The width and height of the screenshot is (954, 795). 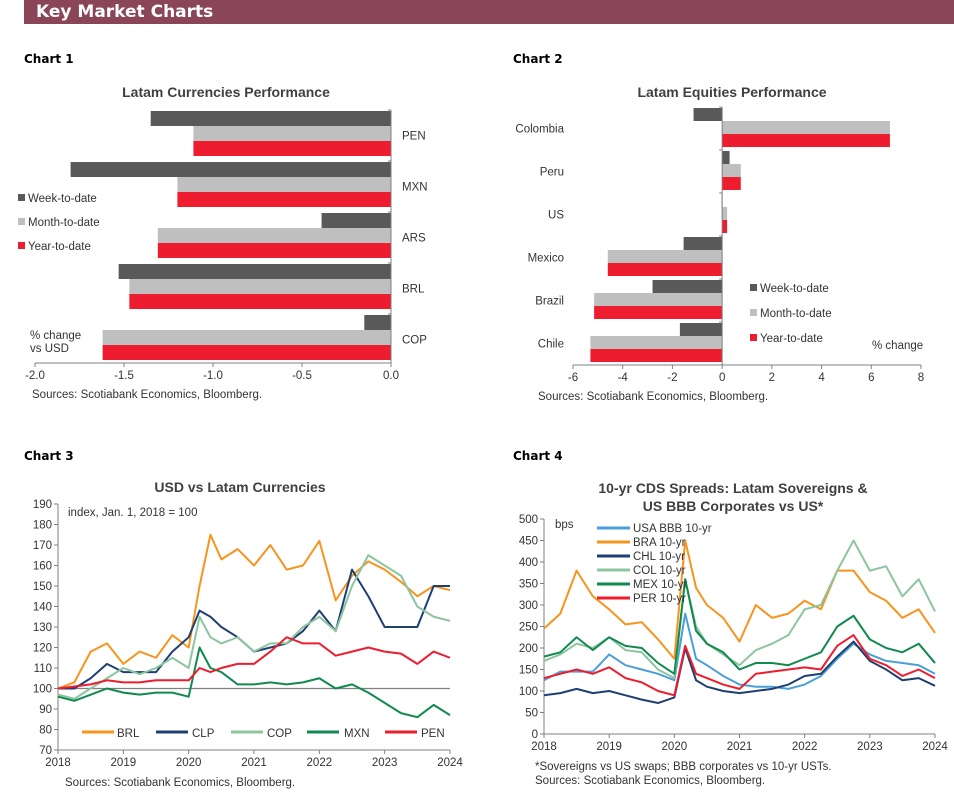 I want to click on x-tick-label: -2.0, so click(x=35, y=376).